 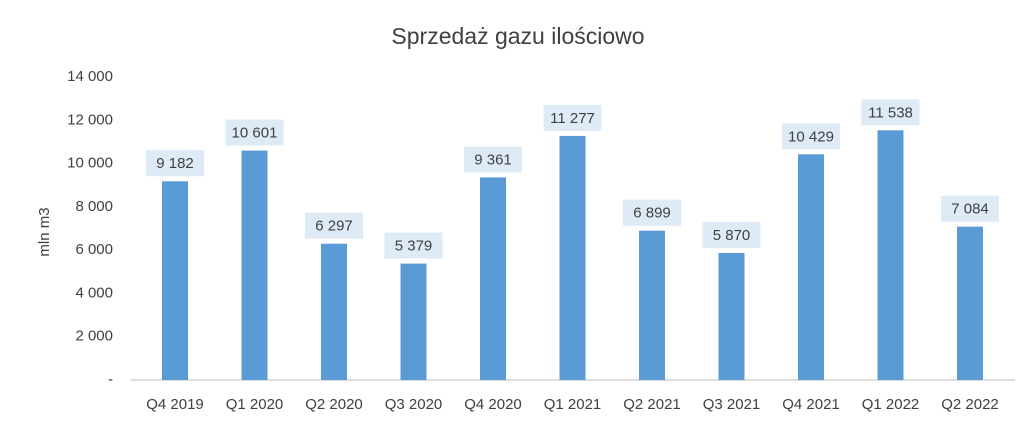 I want to click on y-tick-label: 10 000, so click(x=90, y=163).